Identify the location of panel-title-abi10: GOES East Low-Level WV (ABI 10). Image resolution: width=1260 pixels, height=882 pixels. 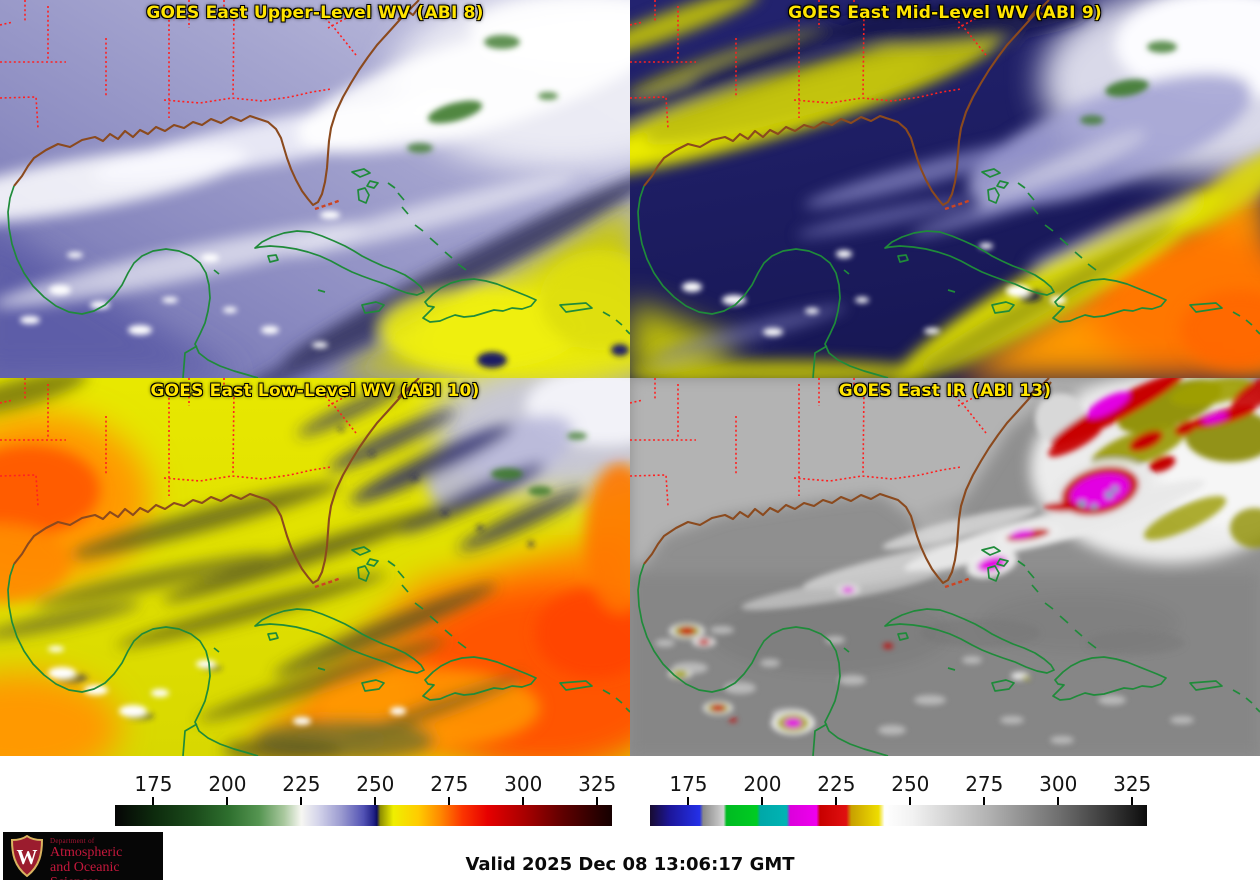
(315, 391).